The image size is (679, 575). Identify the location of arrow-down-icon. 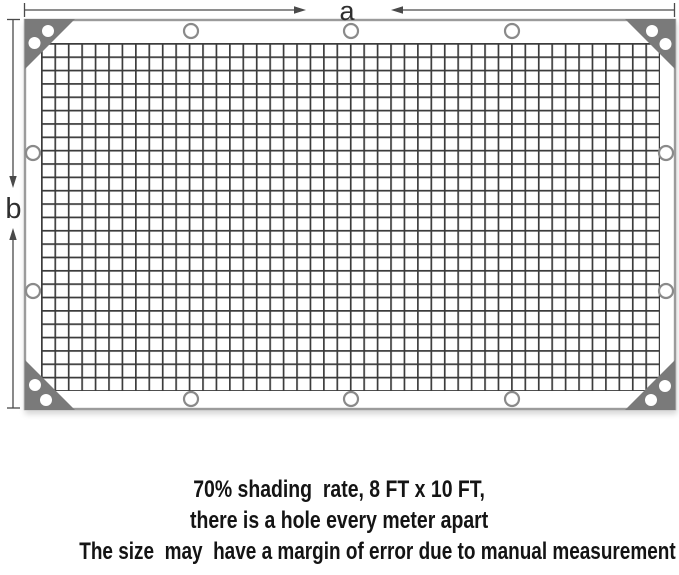
(13, 182).